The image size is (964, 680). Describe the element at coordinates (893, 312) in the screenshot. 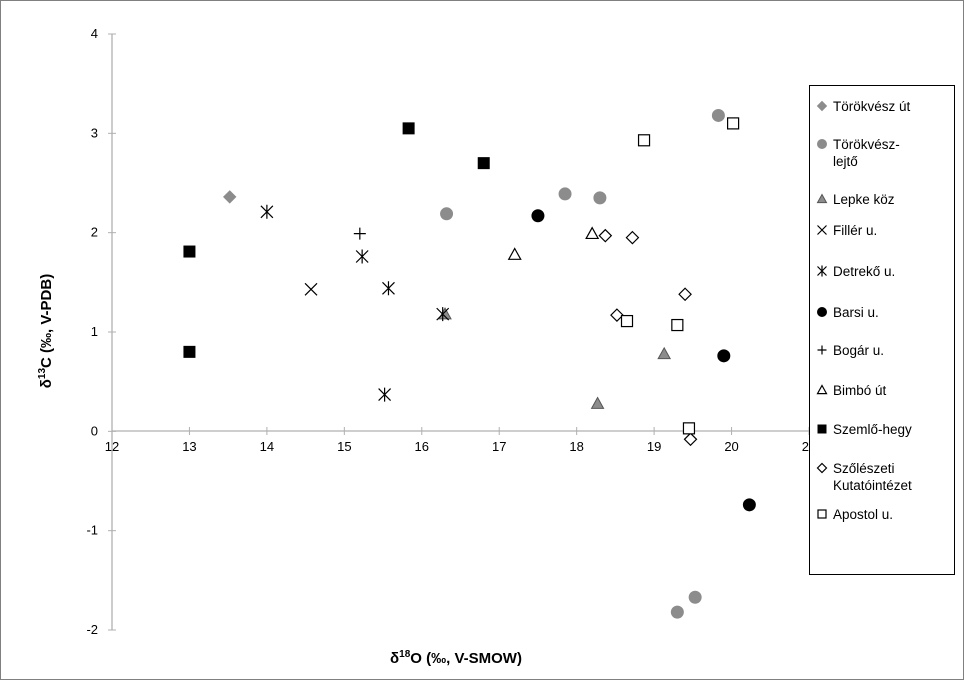

I see `legend-label: Barsi u.` at that location.